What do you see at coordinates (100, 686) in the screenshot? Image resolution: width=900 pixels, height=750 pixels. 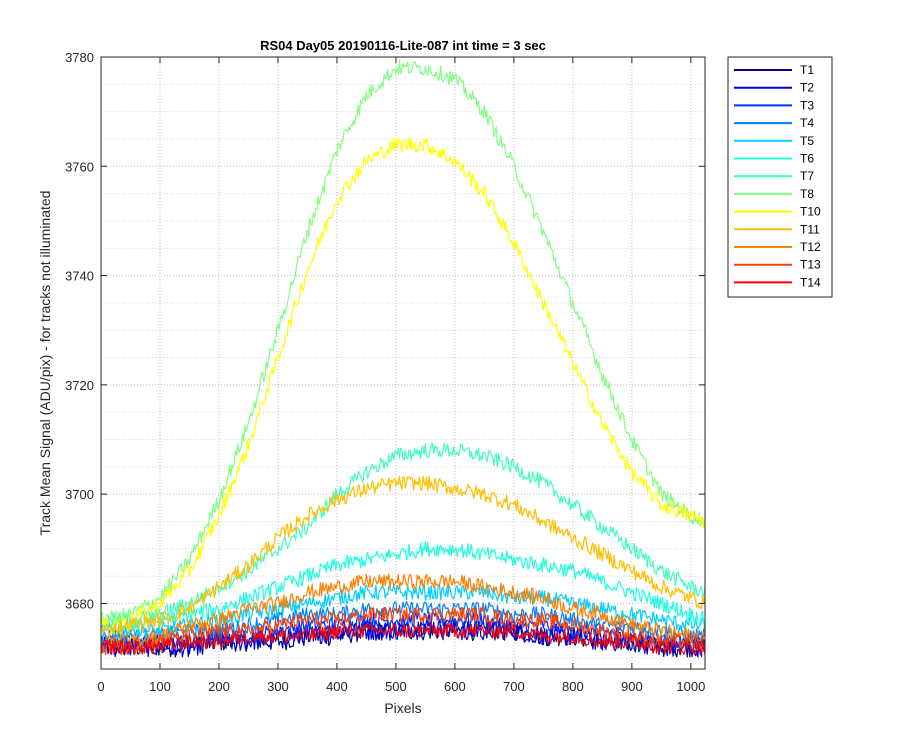 I see `x-tick-label: 0` at bounding box center [100, 686].